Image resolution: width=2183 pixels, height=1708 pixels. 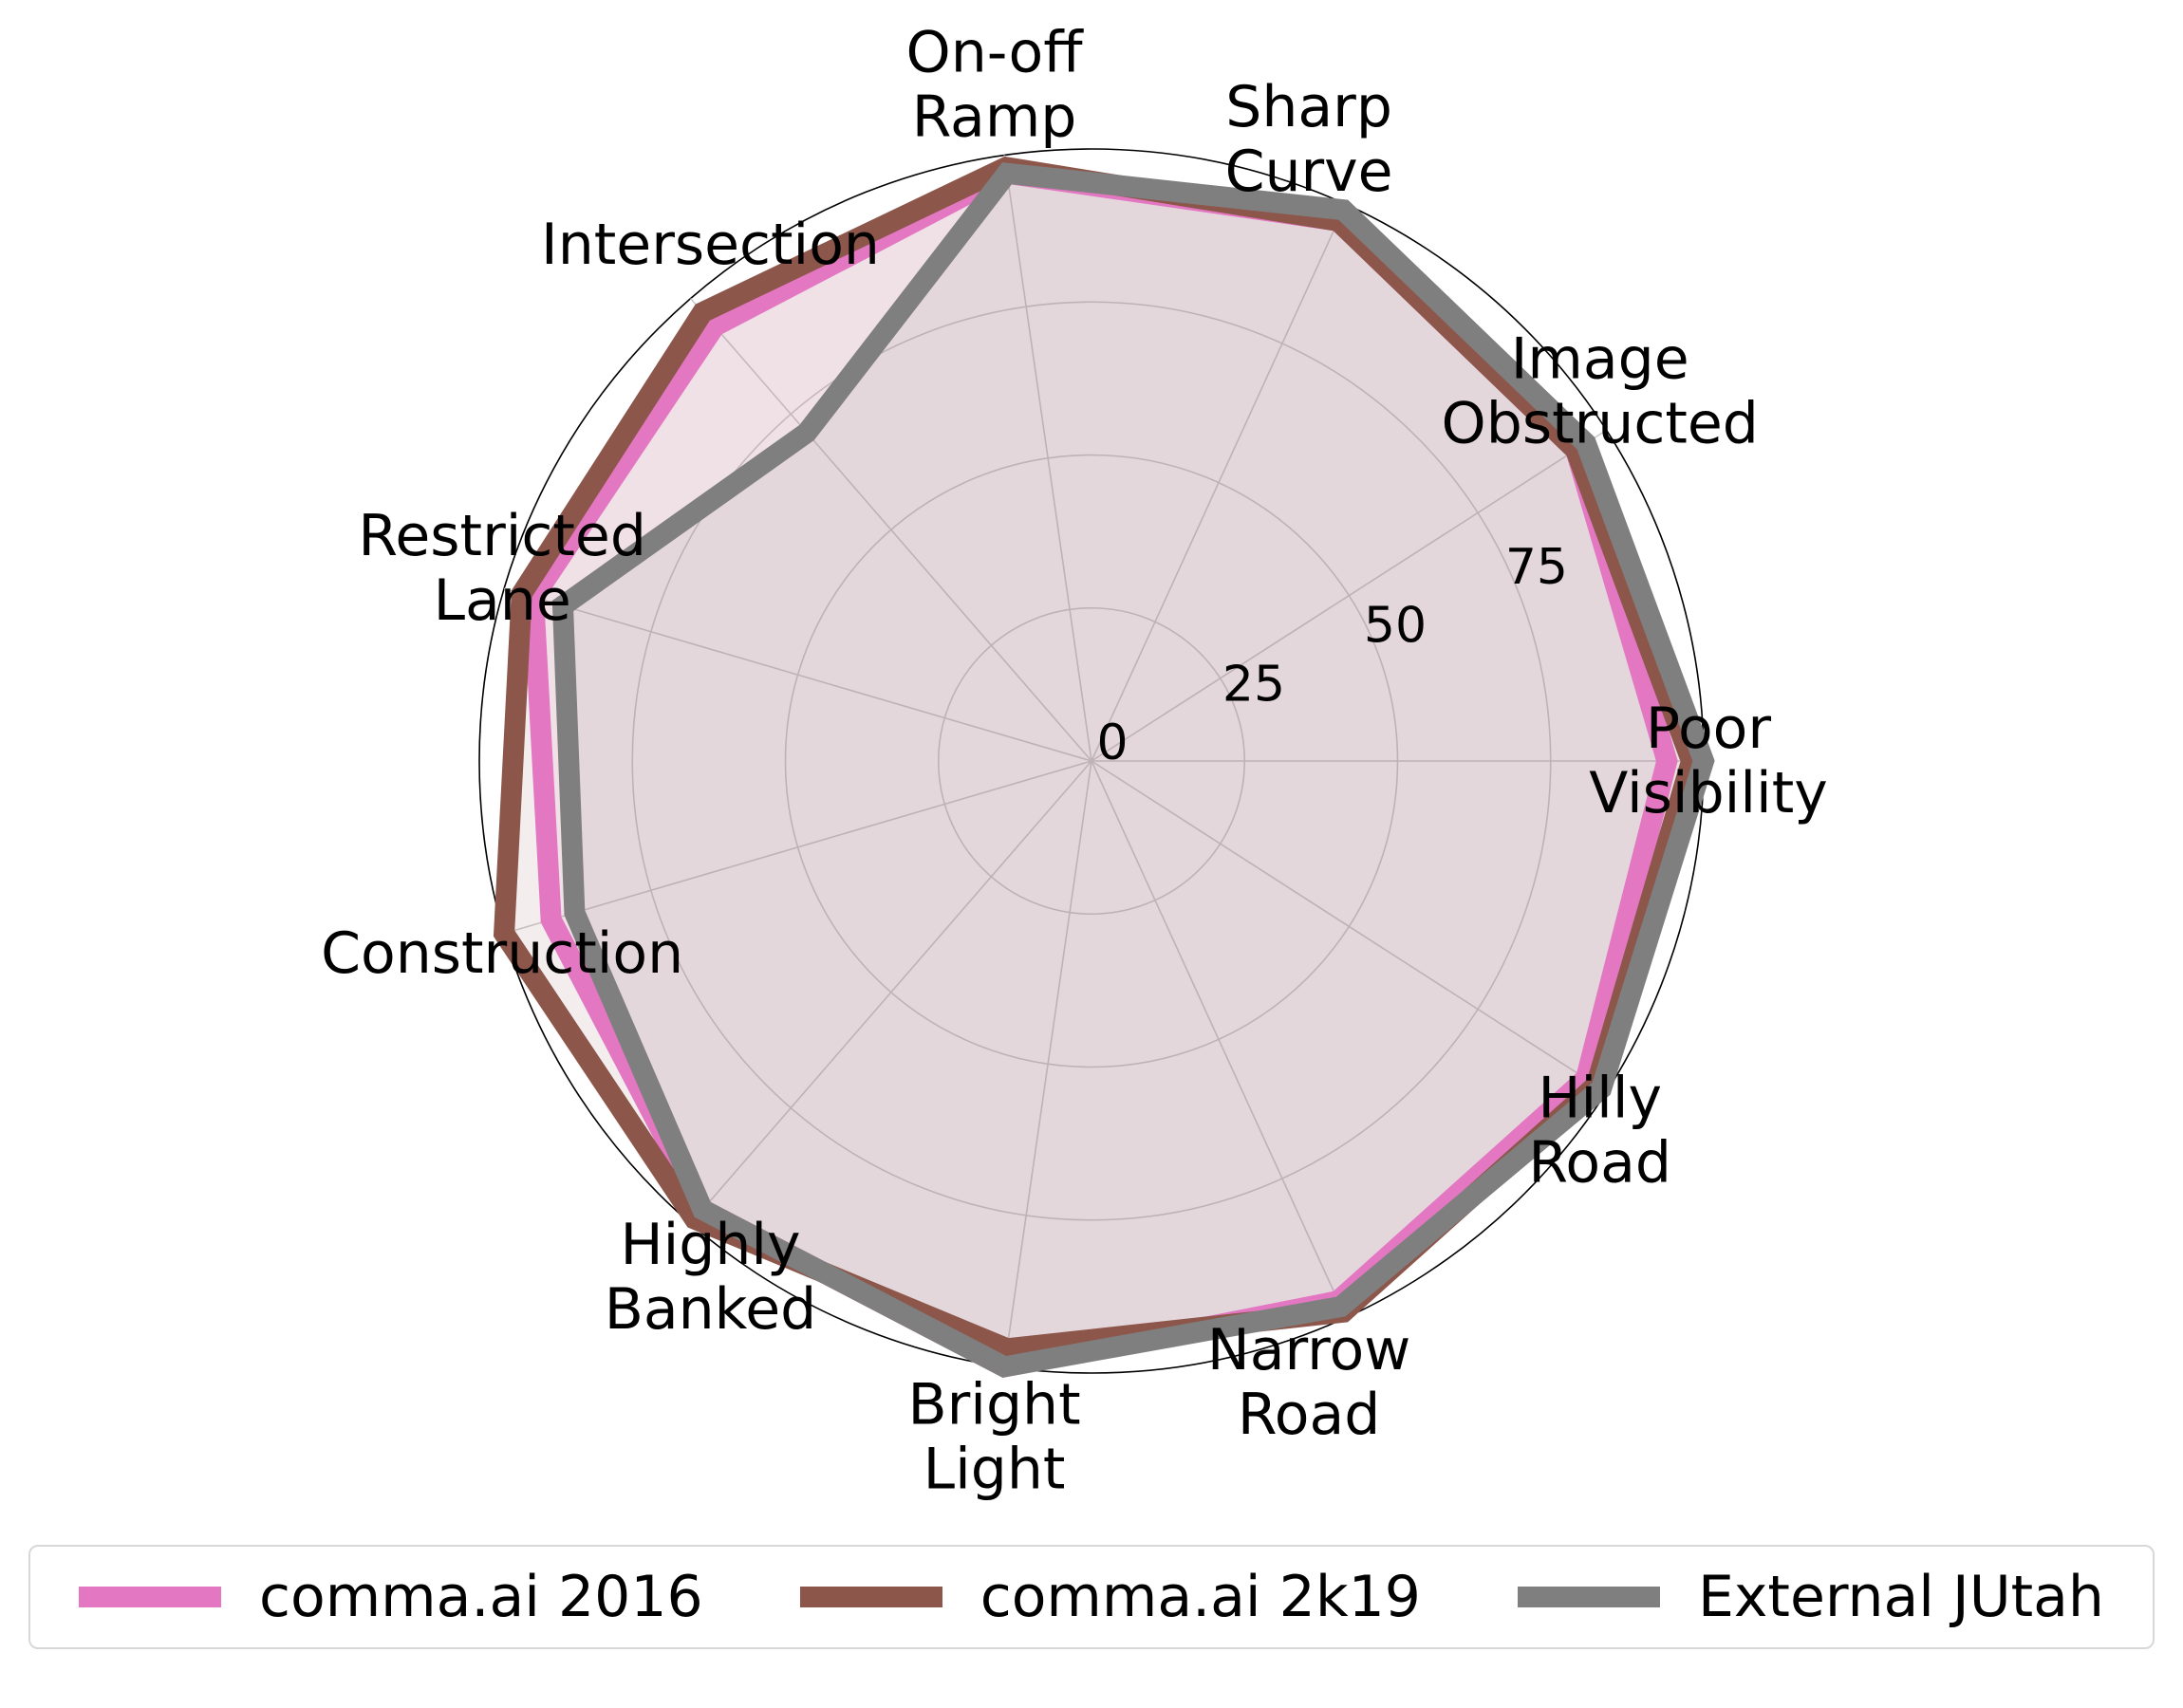 I want to click on category-label: Hilly Road, so click(x=1599, y=1131).